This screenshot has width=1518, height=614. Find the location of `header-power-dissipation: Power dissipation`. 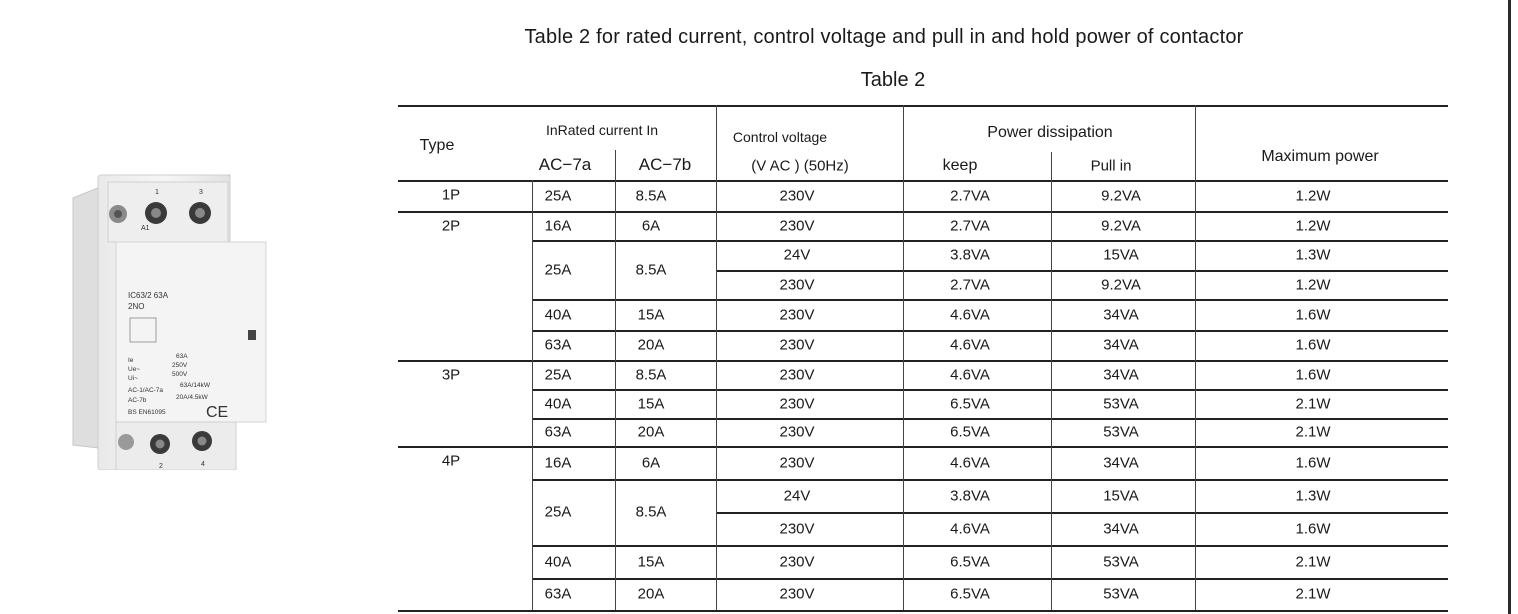

header-power-dissipation: Power dissipation is located at coordinates (1050, 132).